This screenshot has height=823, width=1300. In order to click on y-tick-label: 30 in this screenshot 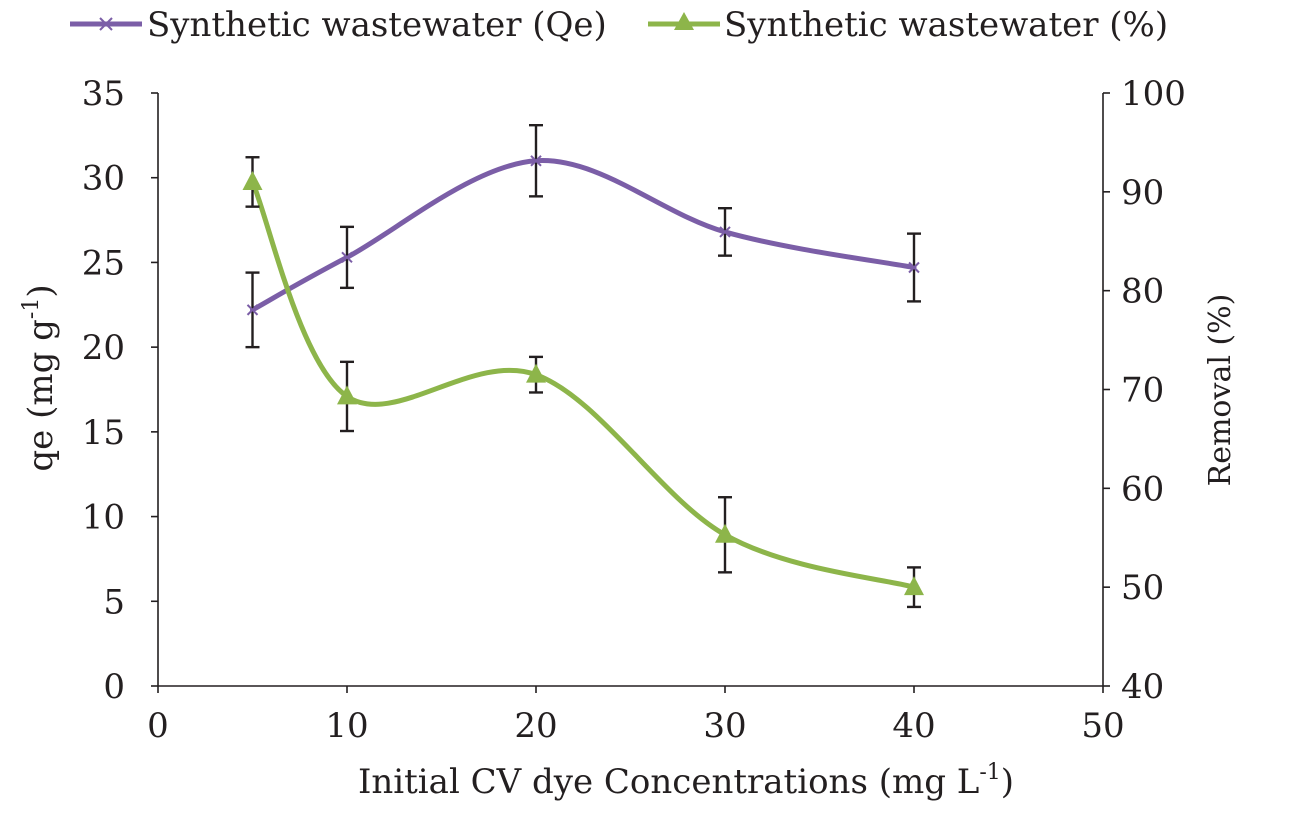, I will do `click(103, 179)`.